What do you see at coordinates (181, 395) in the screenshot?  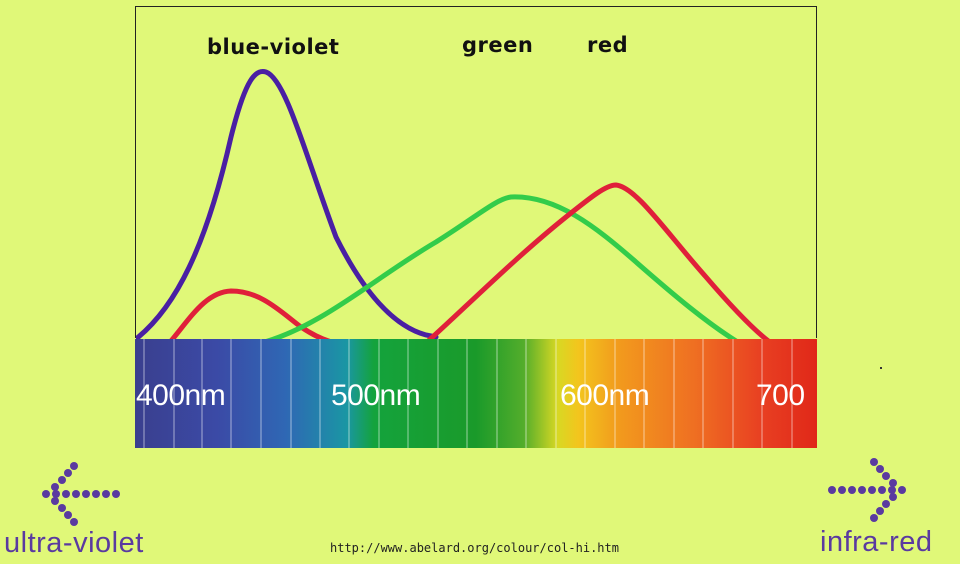 I see `label-400nm: 400nm` at bounding box center [181, 395].